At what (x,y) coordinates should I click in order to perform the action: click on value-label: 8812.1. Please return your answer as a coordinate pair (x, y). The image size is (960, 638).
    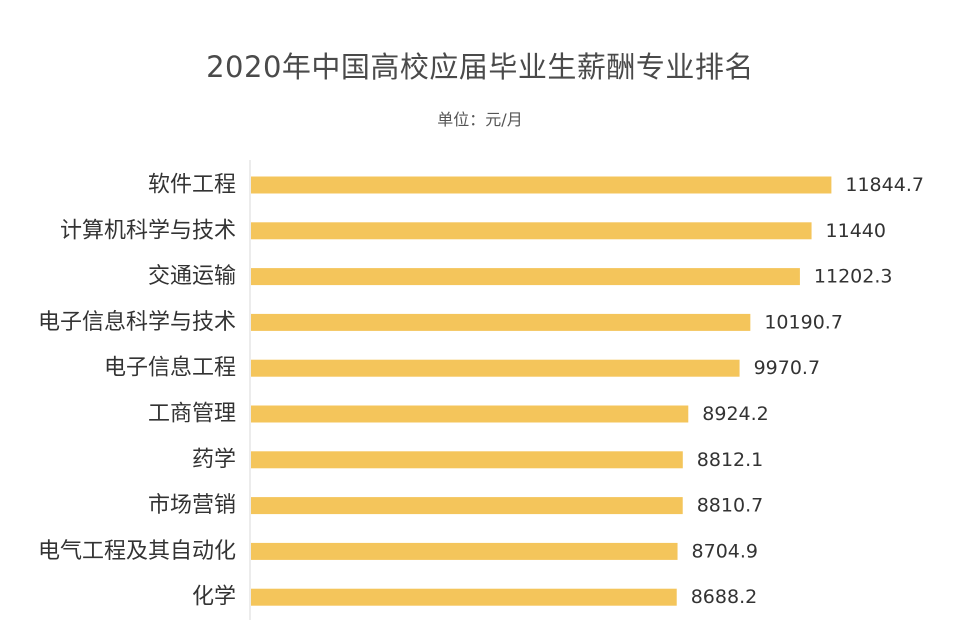
    Looking at the image, I should click on (730, 460).